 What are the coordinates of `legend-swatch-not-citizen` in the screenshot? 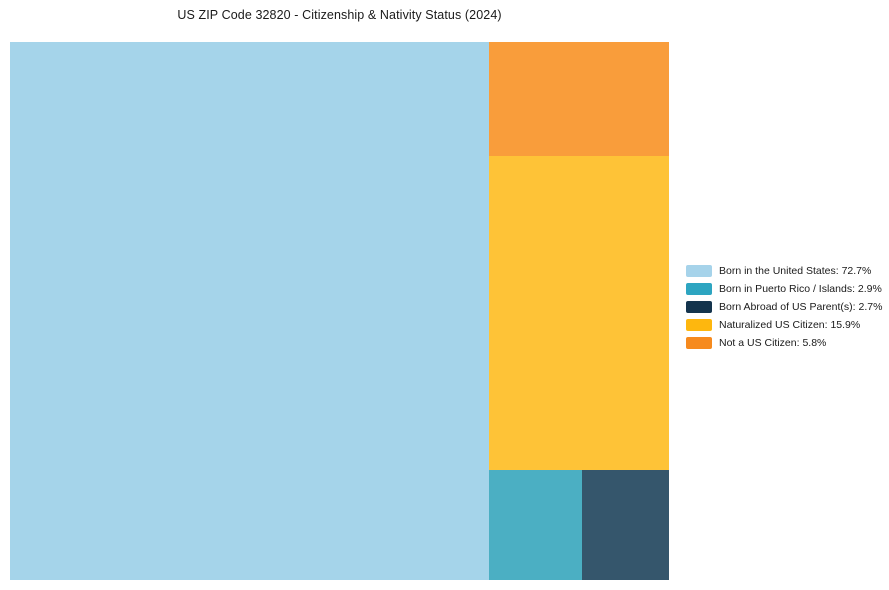 It's located at (699, 343).